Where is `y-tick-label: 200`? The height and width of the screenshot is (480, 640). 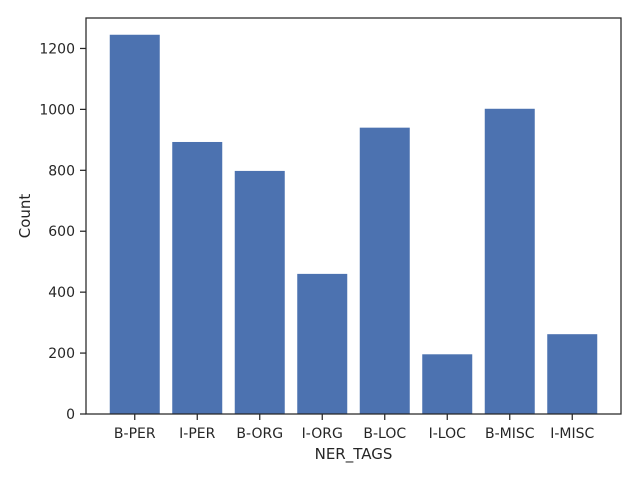
y-tick-label: 200 is located at coordinates (61, 354).